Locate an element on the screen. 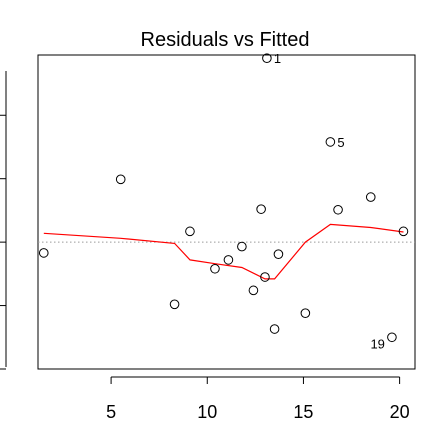  chart-title: Residuals vs Fitted is located at coordinates (225, 40).